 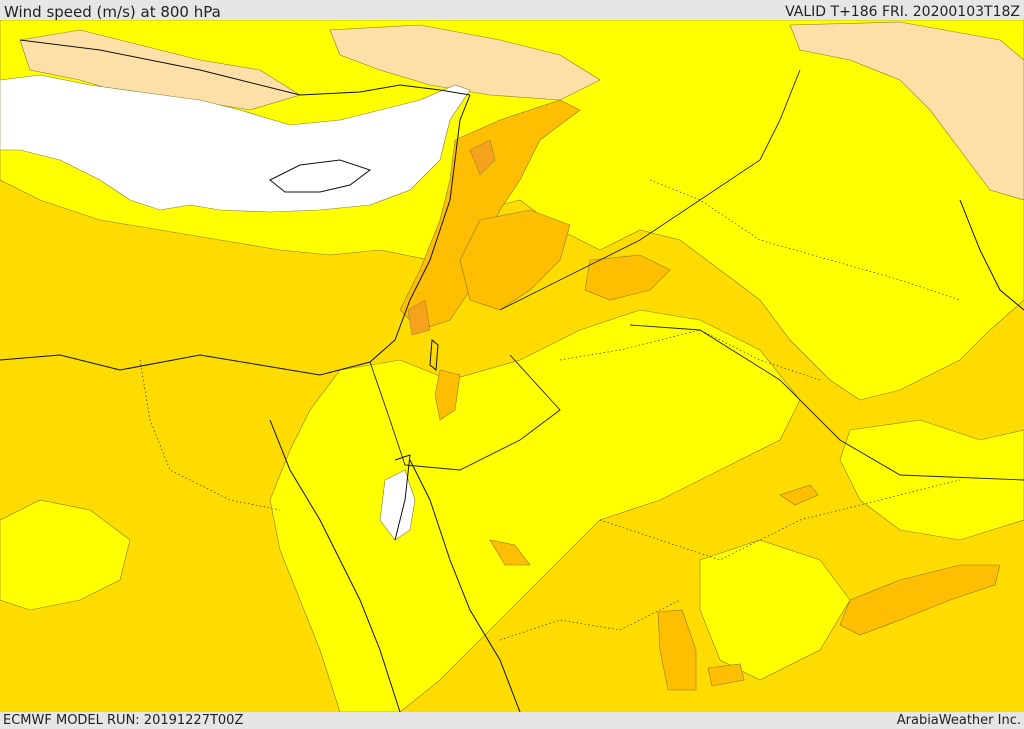 I want to click on border-iraq-saudi, so click(x=826, y=402).